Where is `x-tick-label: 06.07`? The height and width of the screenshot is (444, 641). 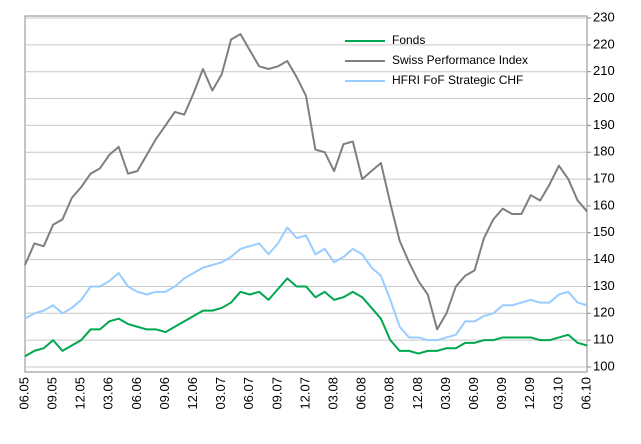 x-tick-label: 06.07 is located at coordinates (248, 393).